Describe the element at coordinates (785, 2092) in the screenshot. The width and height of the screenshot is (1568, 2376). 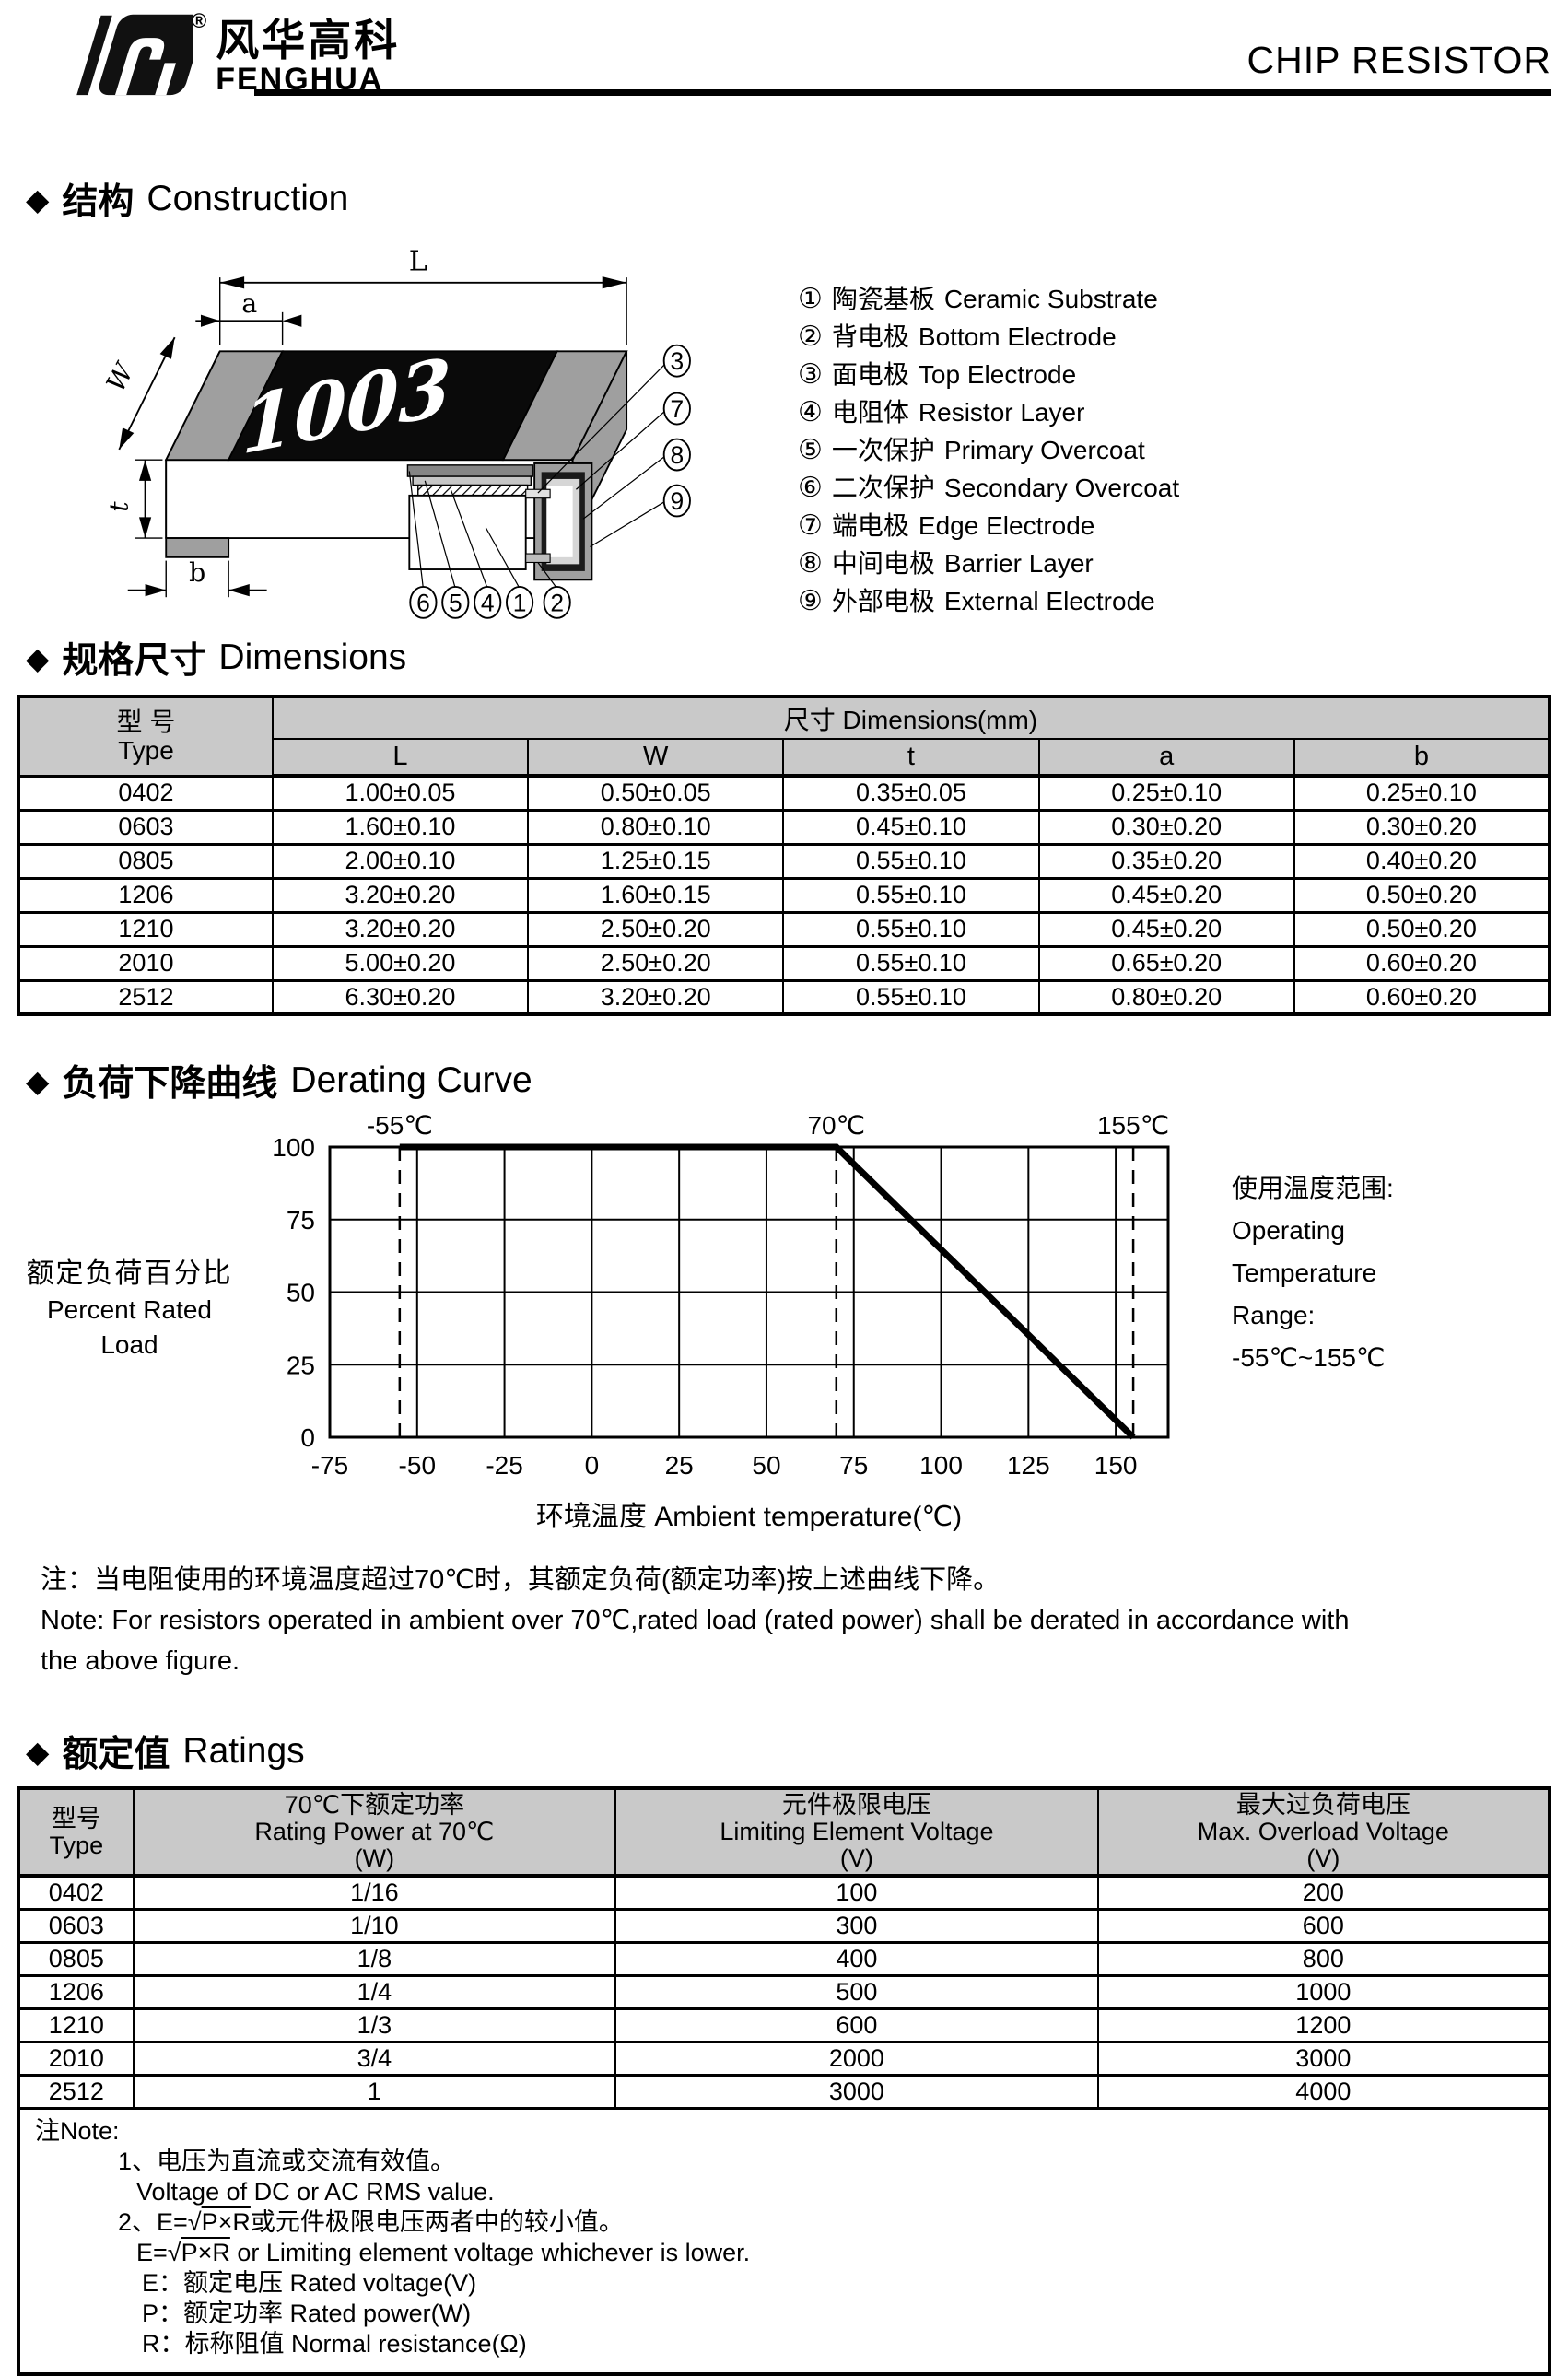
I see `table-row: 2512 1 3000 4000` at that location.